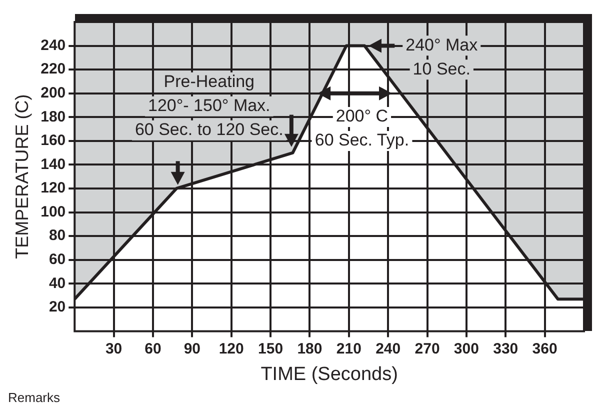 The width and height of the screenshot is (601, 415). Describe the element at coordinates (349, 349) in the screenshot. I see `x-tick-label: 210` at that location.